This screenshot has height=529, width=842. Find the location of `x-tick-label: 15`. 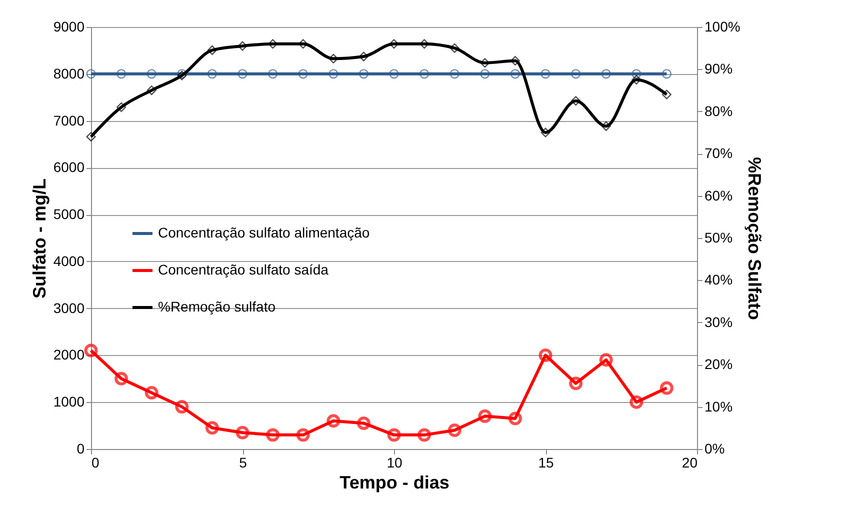

x-tick-label: 15 is located at coordinates (546, 462).